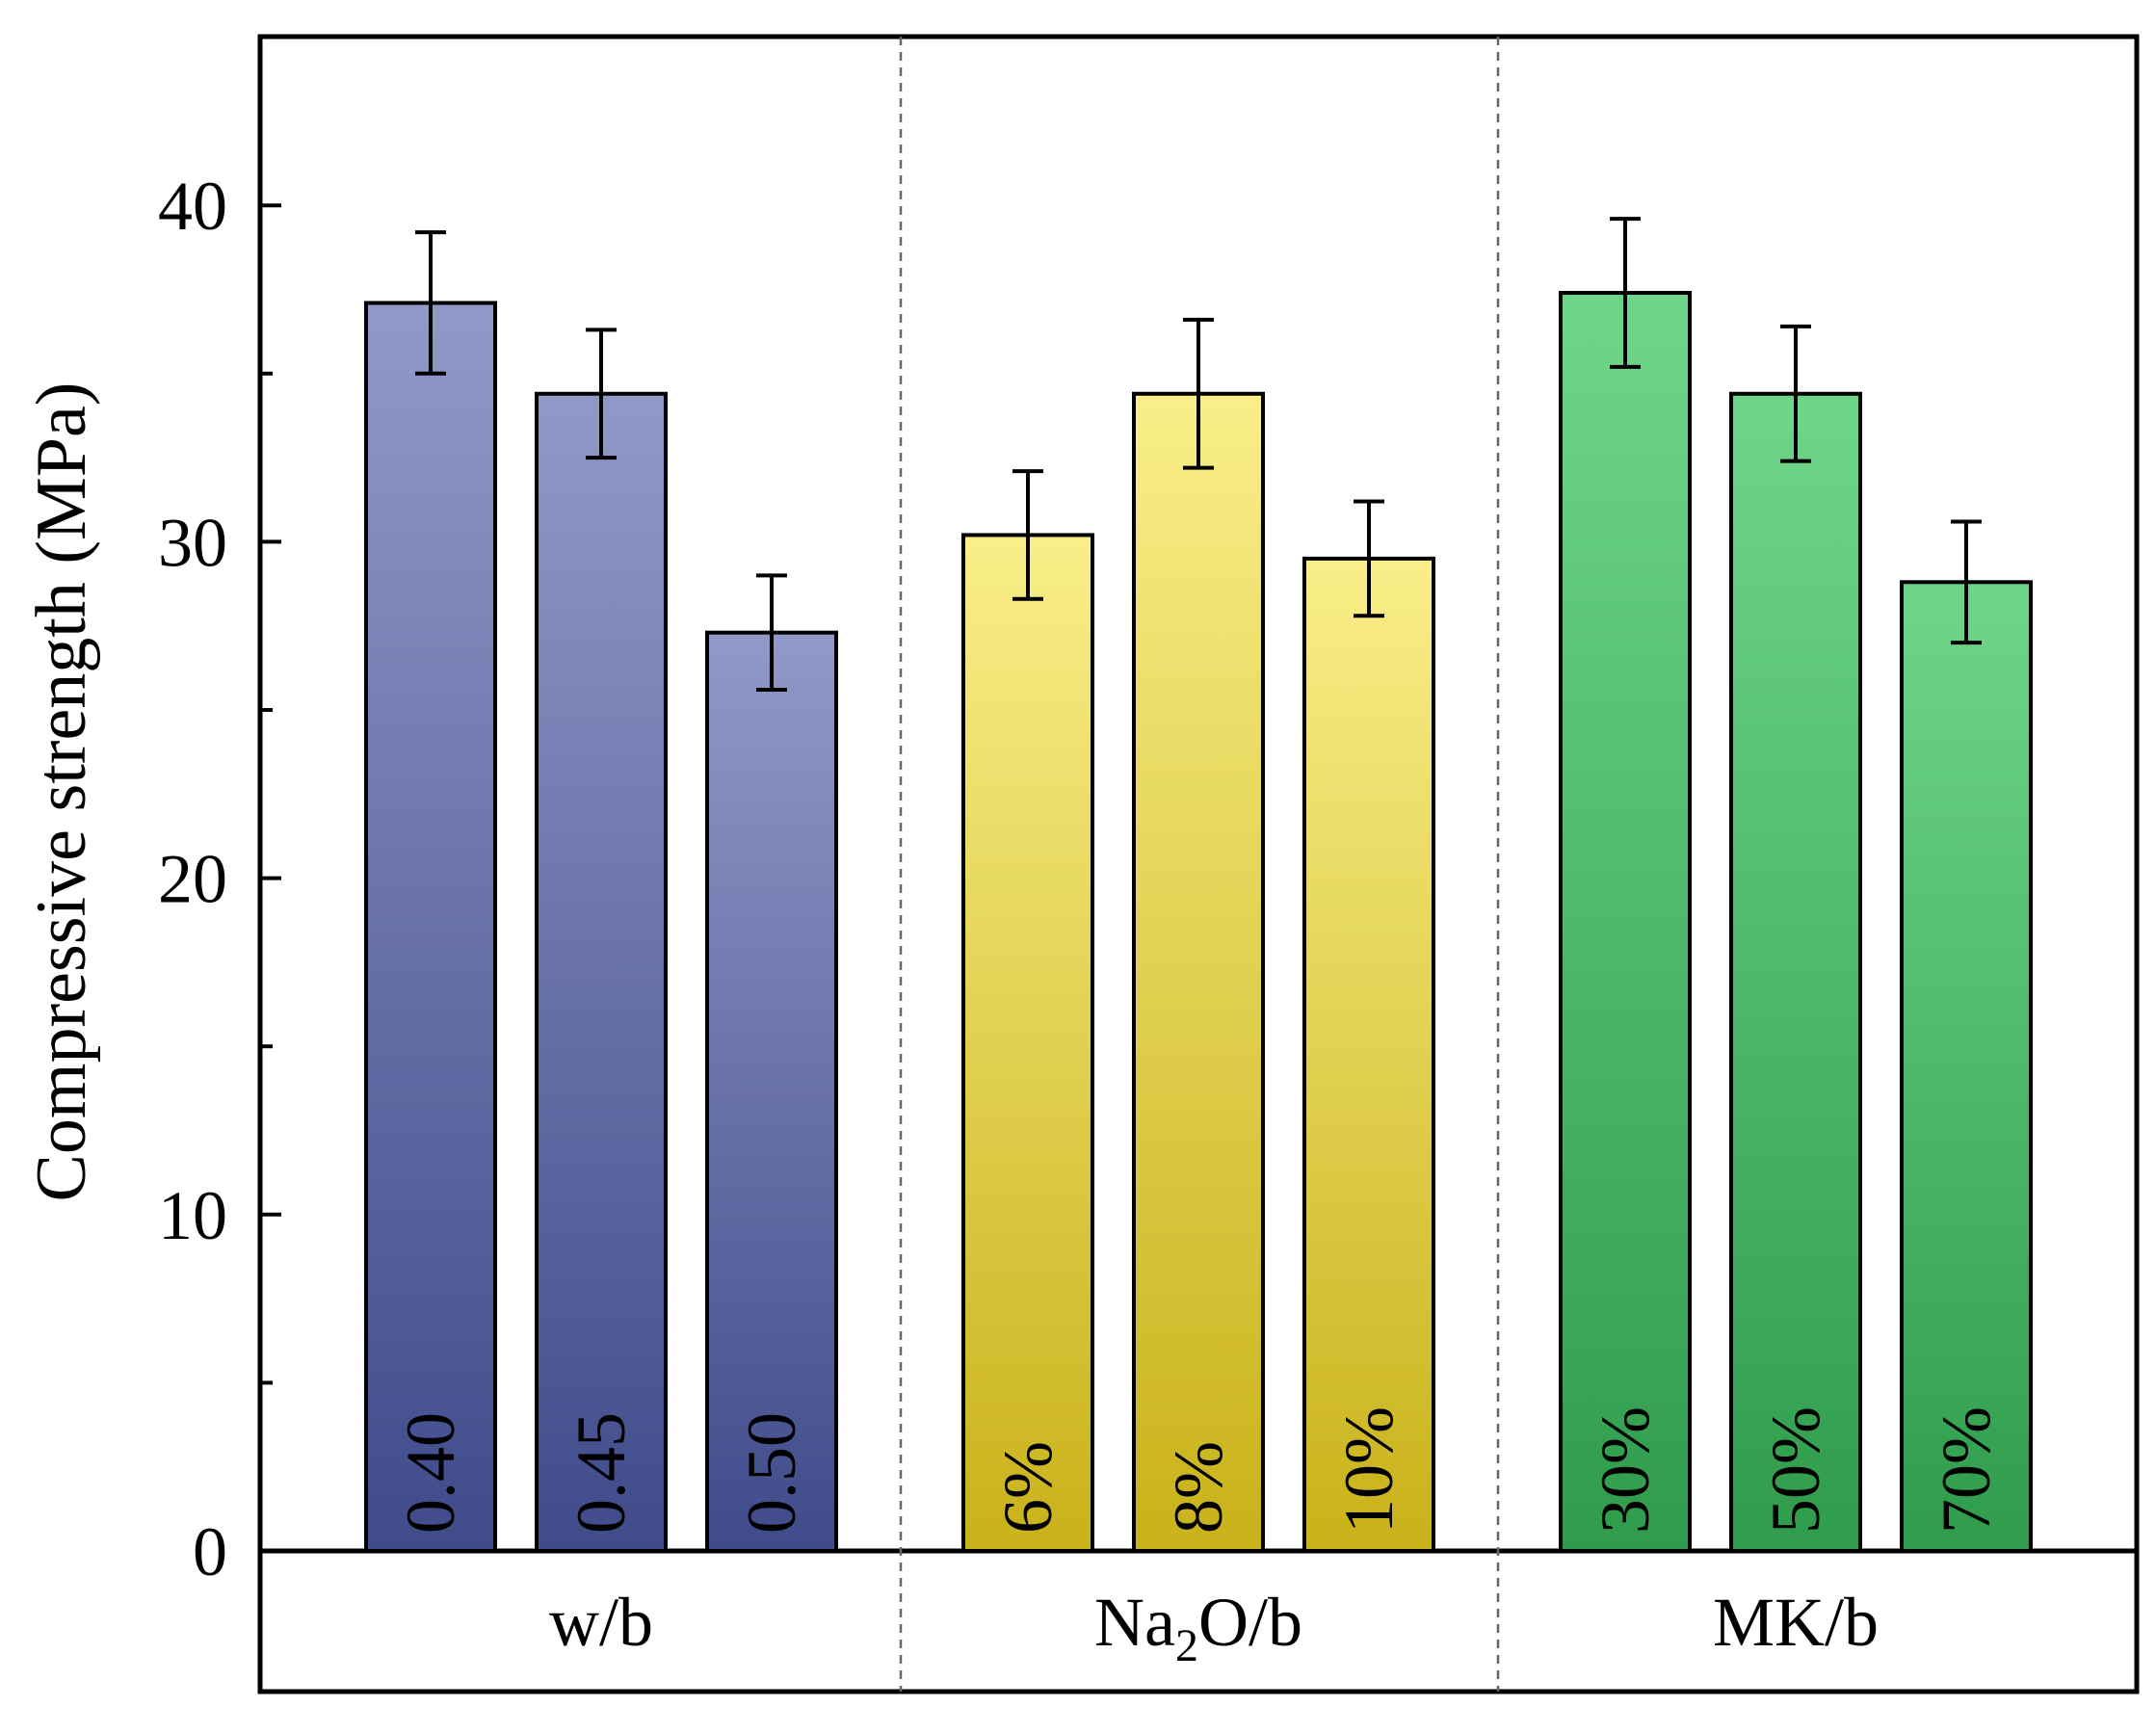 The height and width of the screenshot is (1733, 2156). What do you see at coordinates (210, 1551) in the screenshot?
I see `y-tick-label: 0` at bounding box center [210, 1551].